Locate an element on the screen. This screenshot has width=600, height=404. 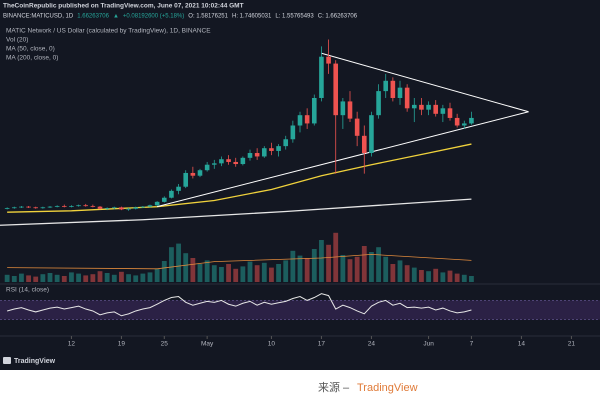
moving-average is located at coordinates (236, 212).